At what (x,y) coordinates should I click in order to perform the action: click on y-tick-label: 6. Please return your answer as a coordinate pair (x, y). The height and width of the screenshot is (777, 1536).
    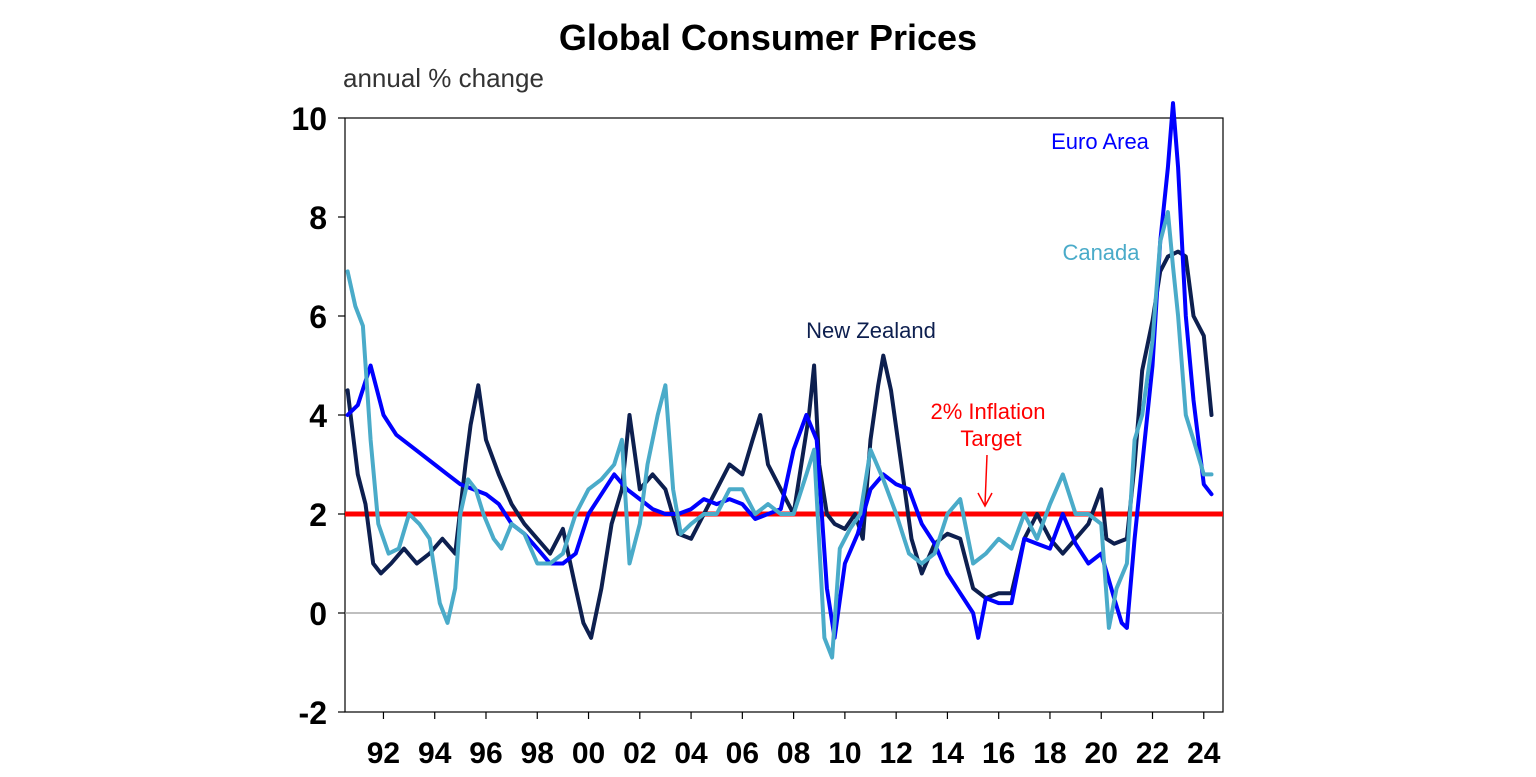
    Looking at the image, I should click on (318, 317).